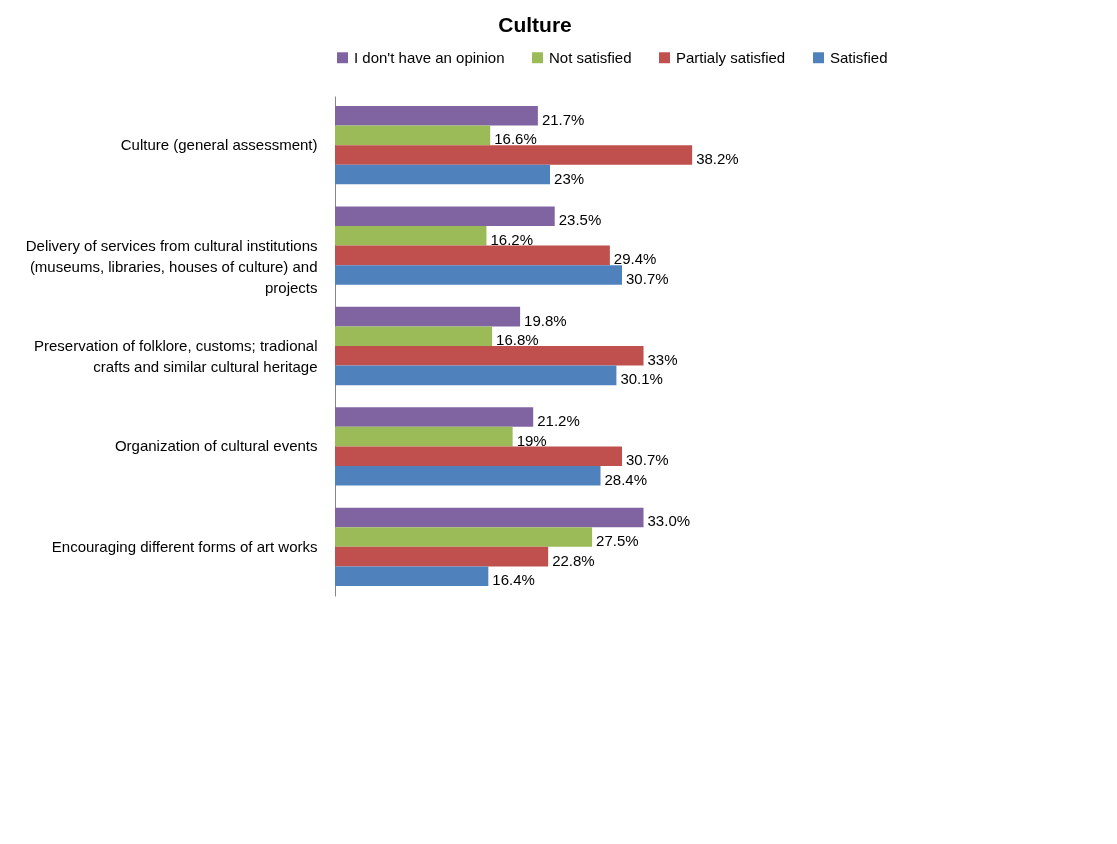  I want to click on y-tick-label: Culture (general assessment), so click(219, 145).